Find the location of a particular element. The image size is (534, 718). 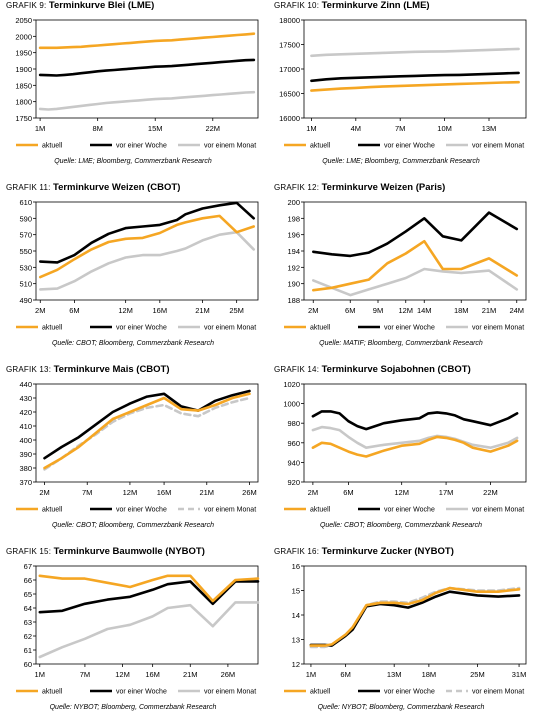

x-tick-label: 8M is located at coordinates (97, 128).